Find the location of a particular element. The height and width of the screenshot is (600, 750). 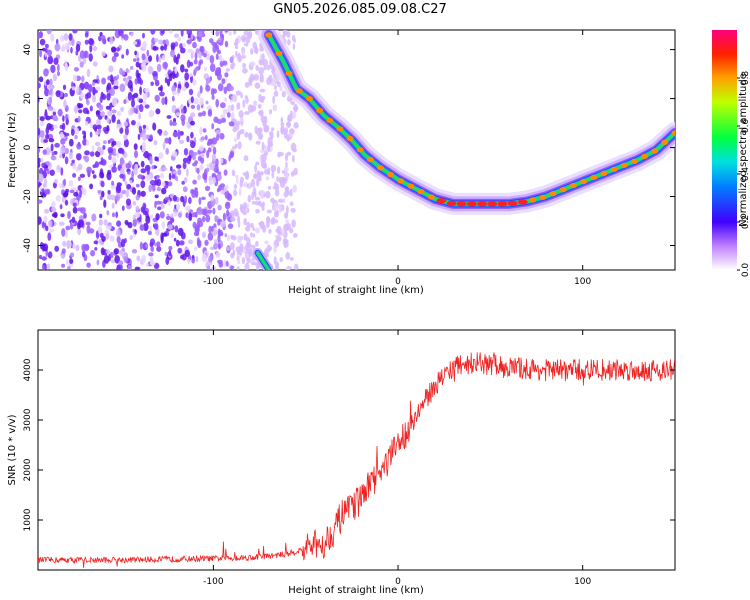

colorbar-axes: 0.0 0.2 0.4 0.6 0.8 is located at coordinates (743, 174).